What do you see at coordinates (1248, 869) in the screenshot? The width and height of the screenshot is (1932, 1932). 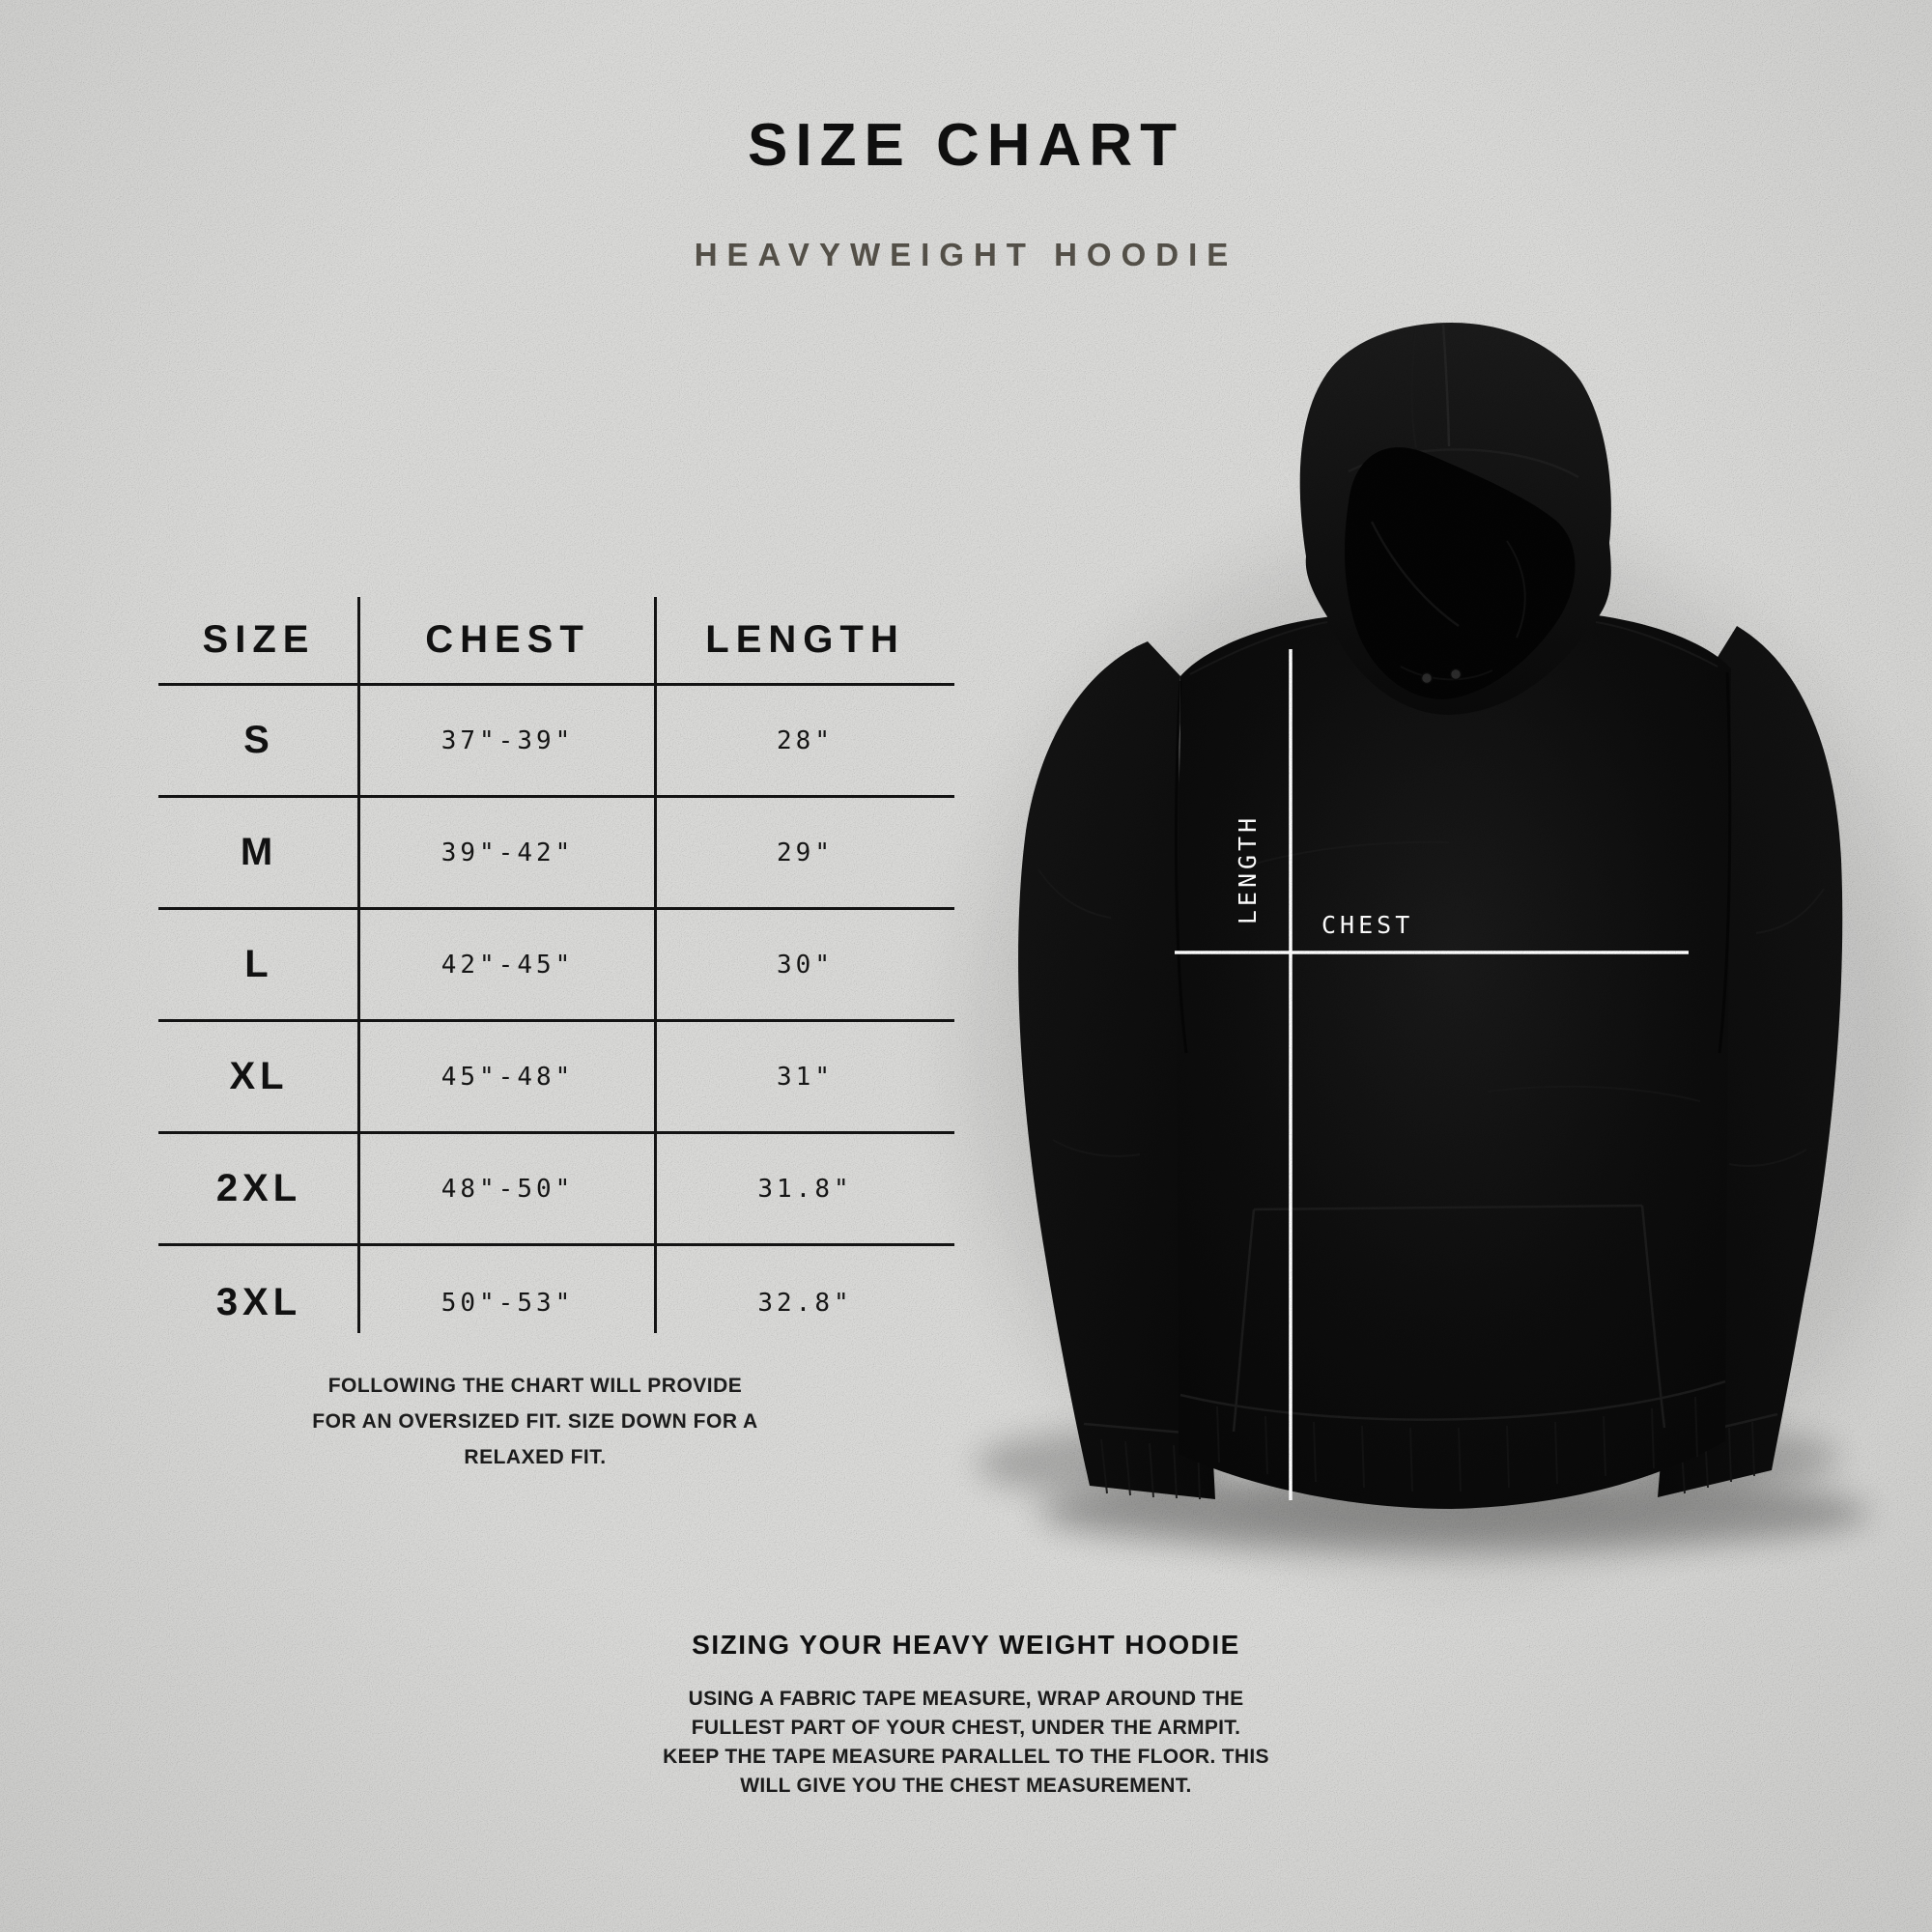 I see `length-line-label: LENGTH` at bounding box center [1248, 869].